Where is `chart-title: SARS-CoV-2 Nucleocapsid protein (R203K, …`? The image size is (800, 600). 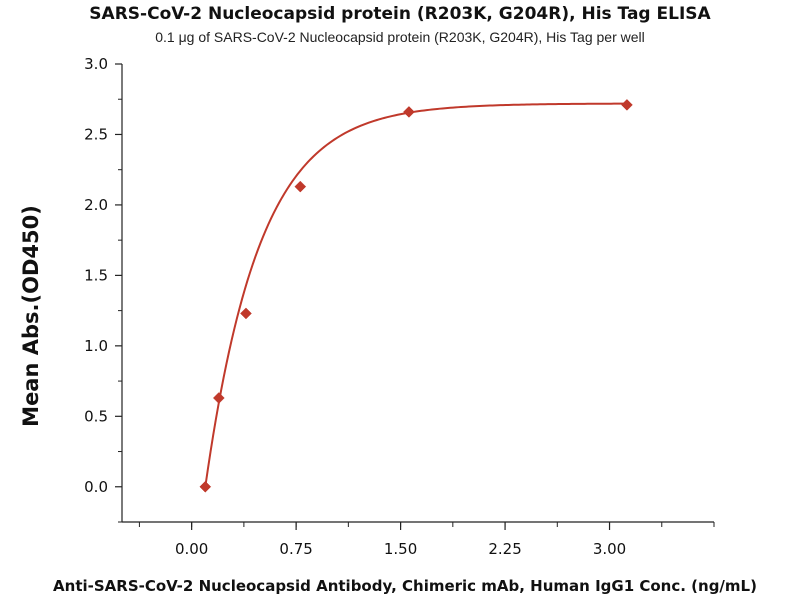
chart-title: SARS-CoV-2 Nucleocapsid protein (R203K, … is located at coordinates (400, 14).